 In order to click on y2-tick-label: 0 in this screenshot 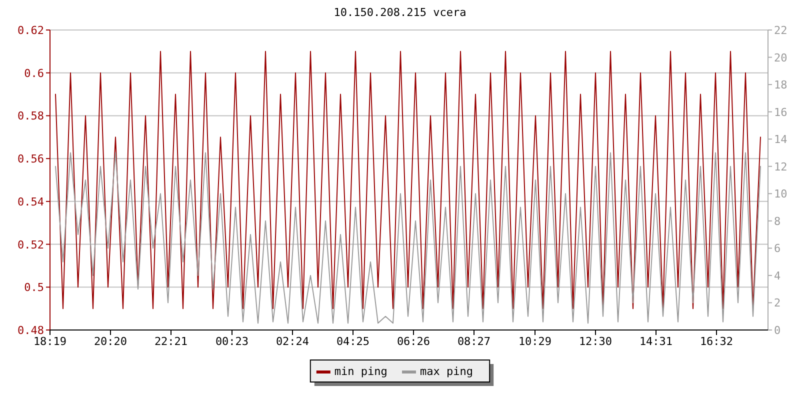, I will do `click(777, 330)`.